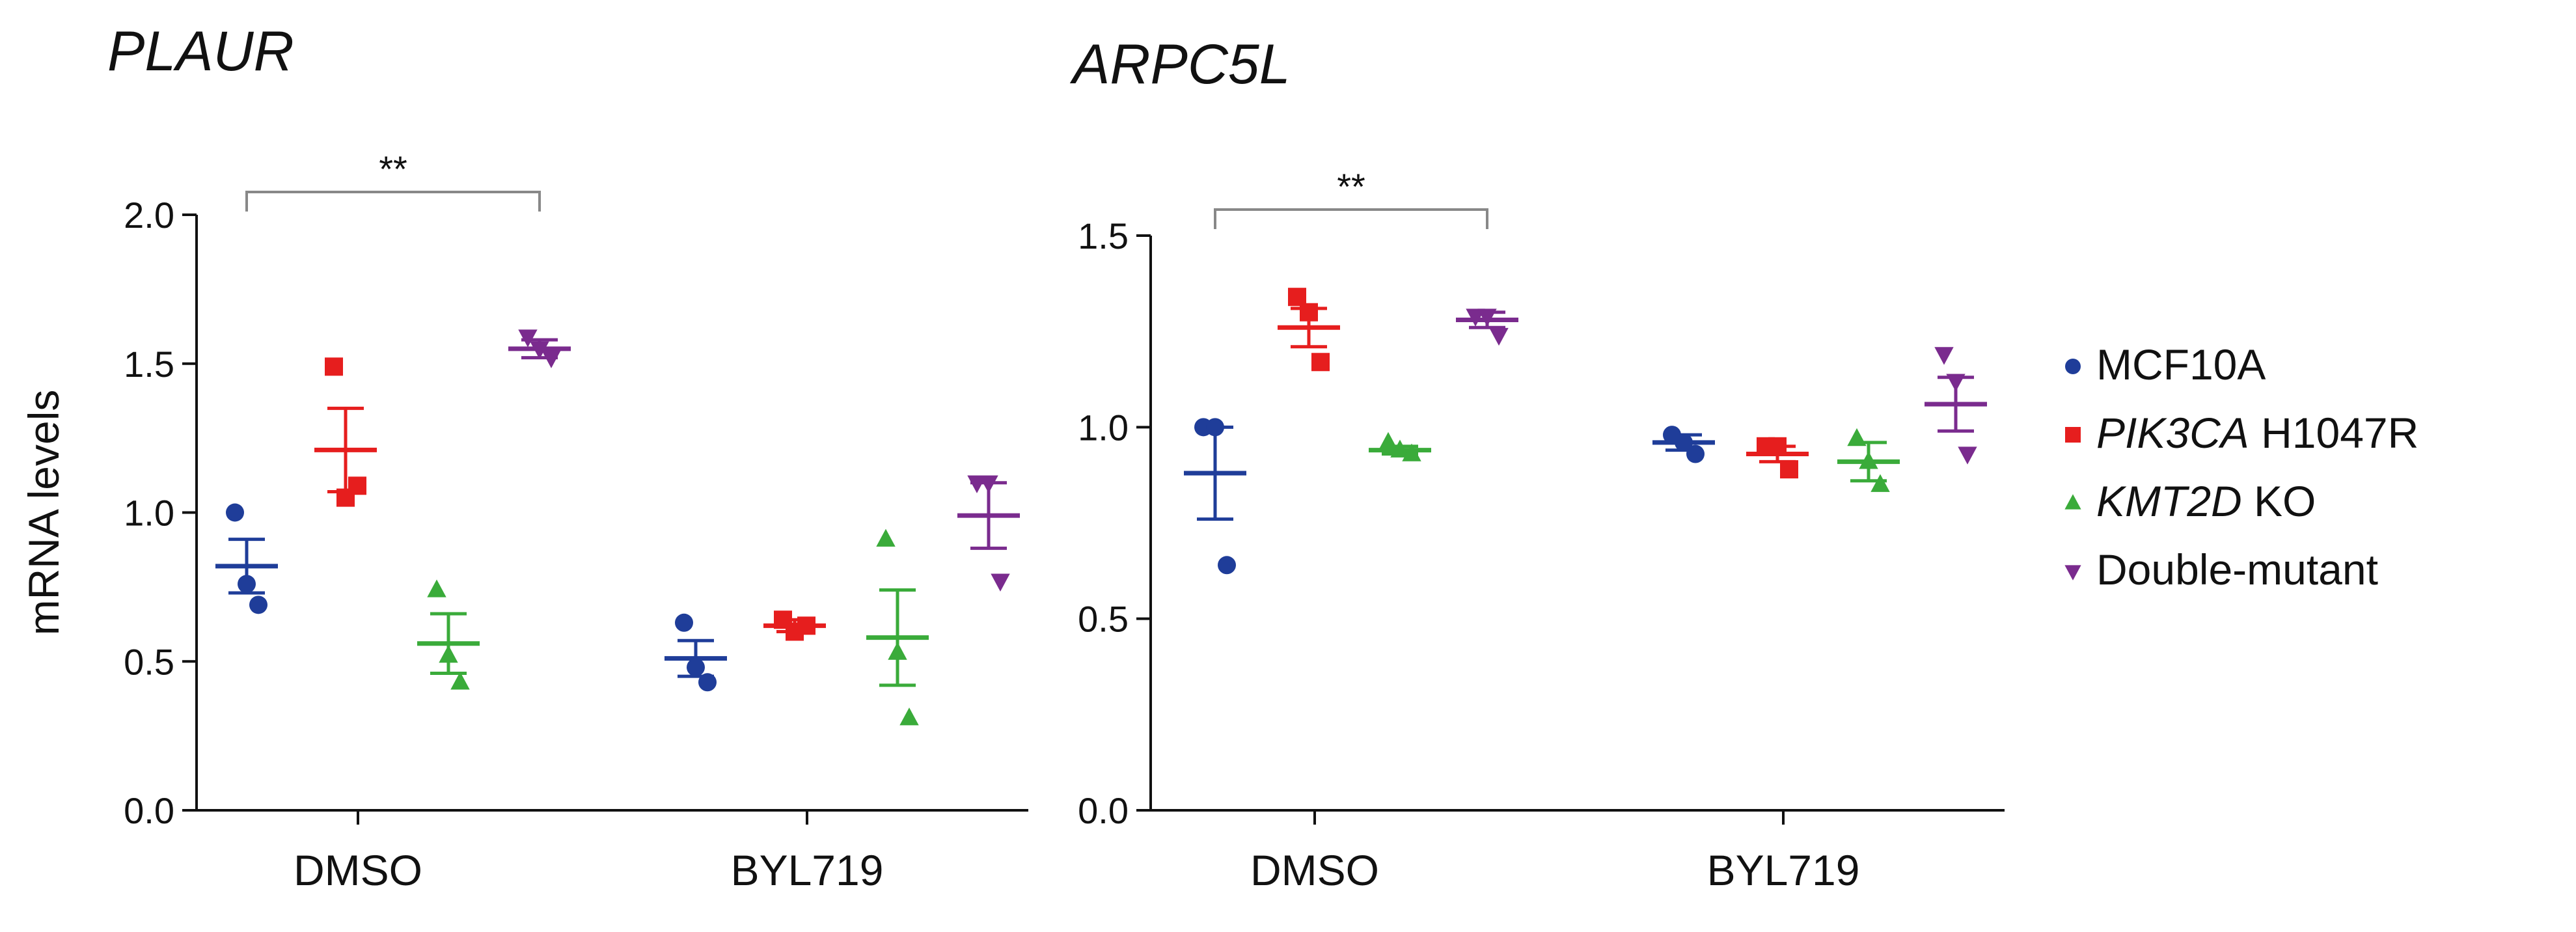 Image resolution: width=2576 pixels, height=932 pixels. Describe the element at coordinates (200, 51) in the screenshot. I see `chart-title: PLAUR` at that location.